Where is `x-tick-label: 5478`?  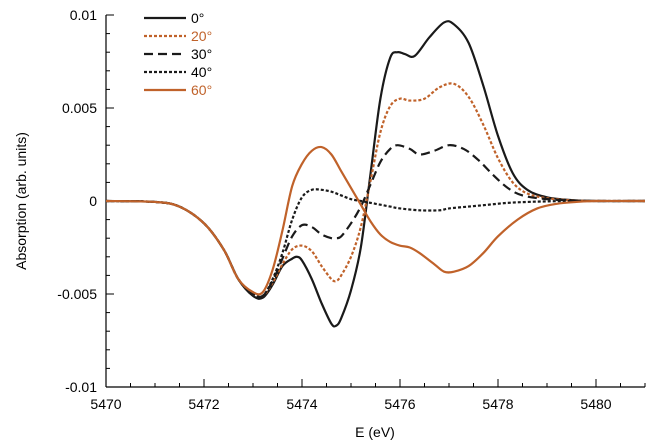 x-tick-label: 5478 is located at coordinates (497, 404).